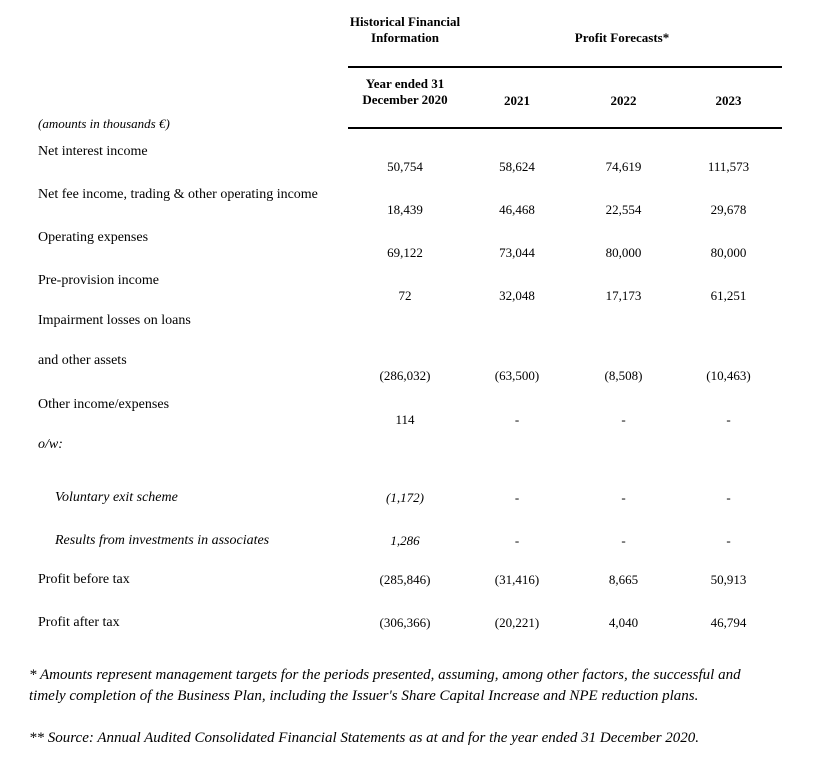 This screenshot has width=837, height=760. What do you see at coordinates (98, 280) in the screenshot?
I see `row-label: Pre-provision income` at bounding box center [98, 280].